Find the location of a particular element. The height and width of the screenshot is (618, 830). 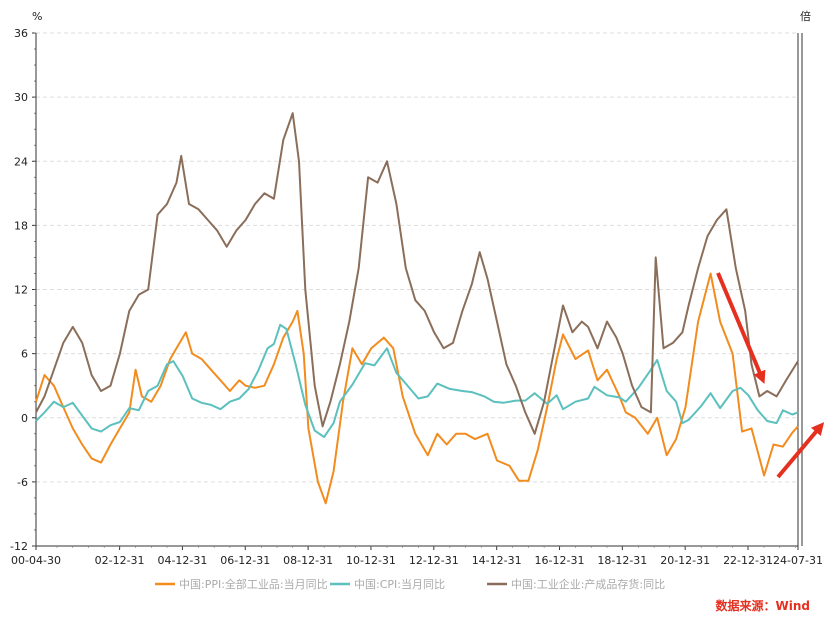

down-trend-arrow is located at coordinates (741, 328).